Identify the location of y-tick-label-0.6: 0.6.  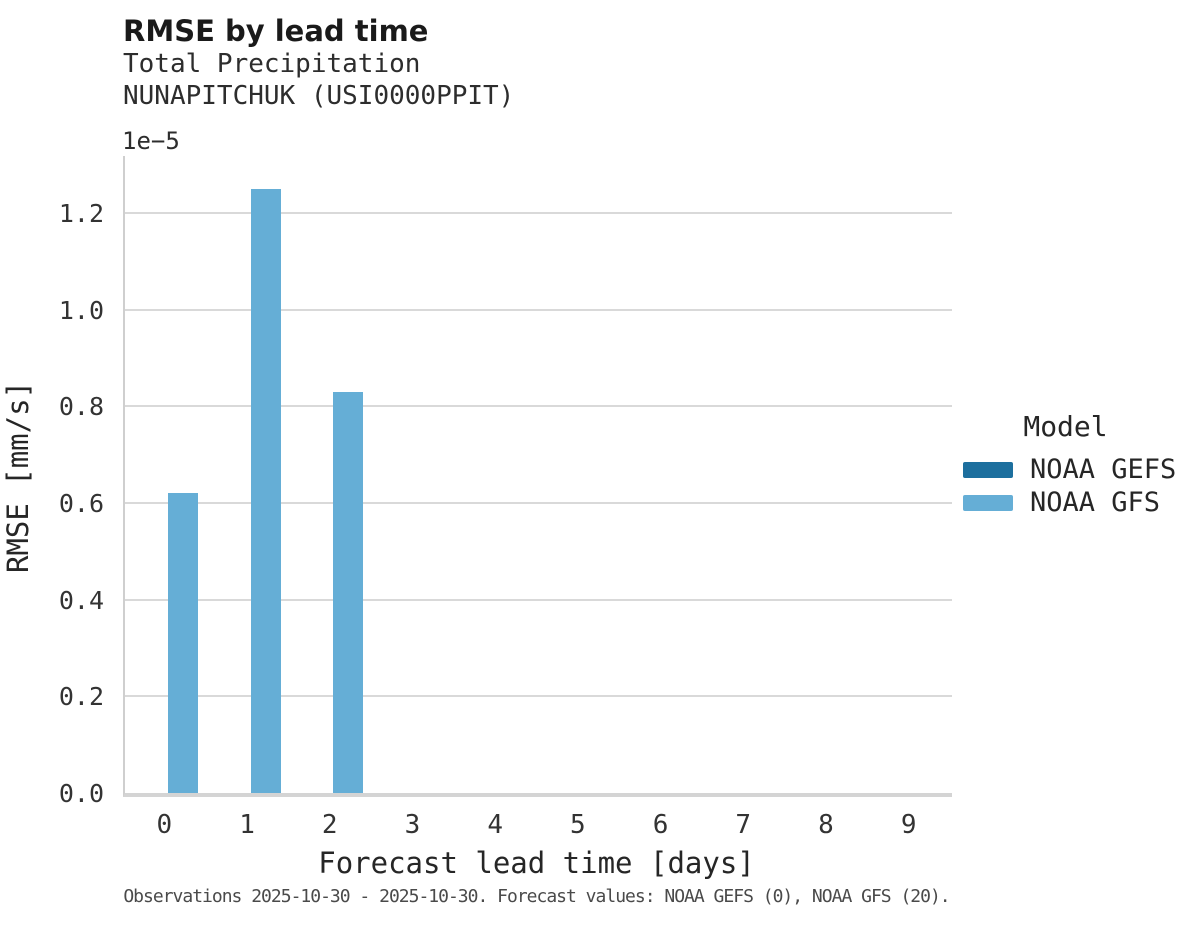
(81, 503).